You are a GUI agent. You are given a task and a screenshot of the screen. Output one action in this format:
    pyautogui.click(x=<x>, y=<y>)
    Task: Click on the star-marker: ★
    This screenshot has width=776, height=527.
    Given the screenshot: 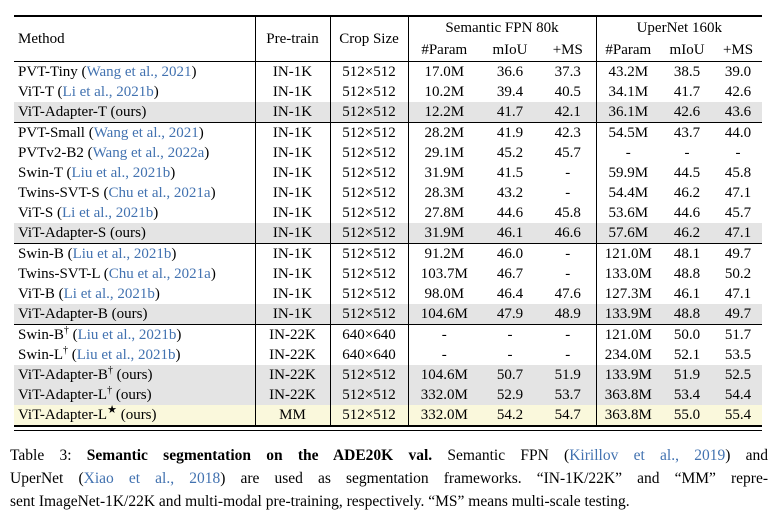 What is the action you would take?
    pyautogui.click(x=112, y=410)
    